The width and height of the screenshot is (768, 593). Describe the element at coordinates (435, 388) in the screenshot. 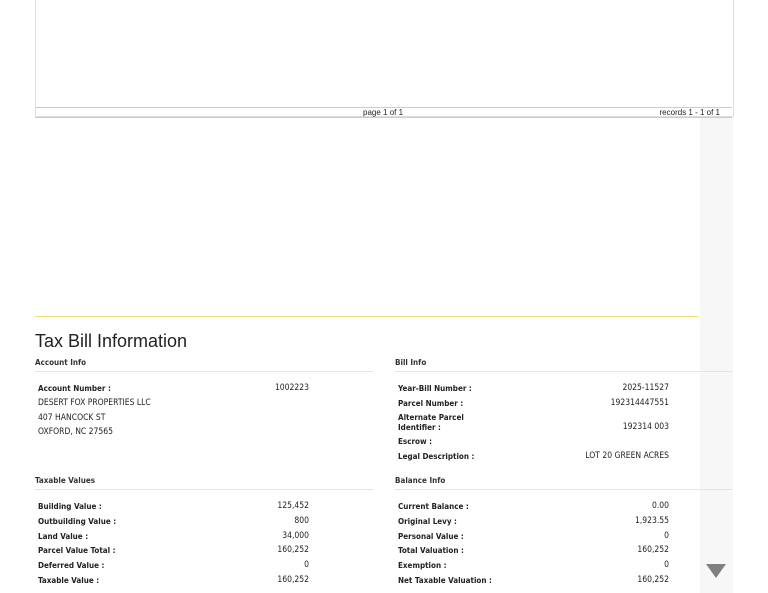

I see `bill-label: Year-Bill Number :` at that location.